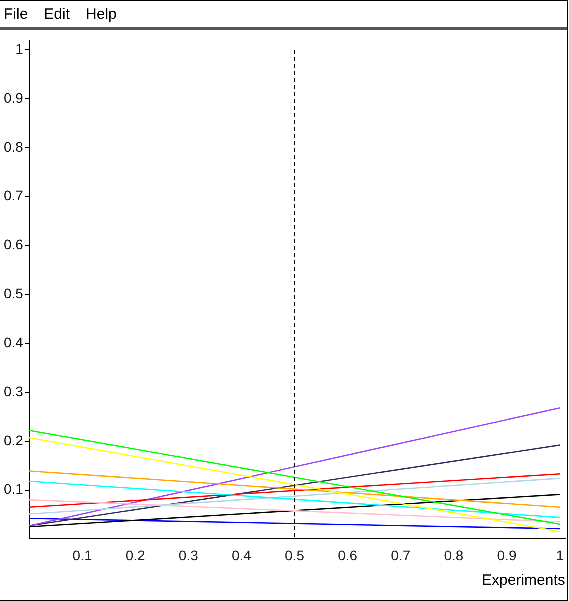 This screenshot has height=601, width=569. What do you see at coordinates (242, 555) in the screenshot?
I see `x-tick-label: 0.4` at bounding box center [242, 555].